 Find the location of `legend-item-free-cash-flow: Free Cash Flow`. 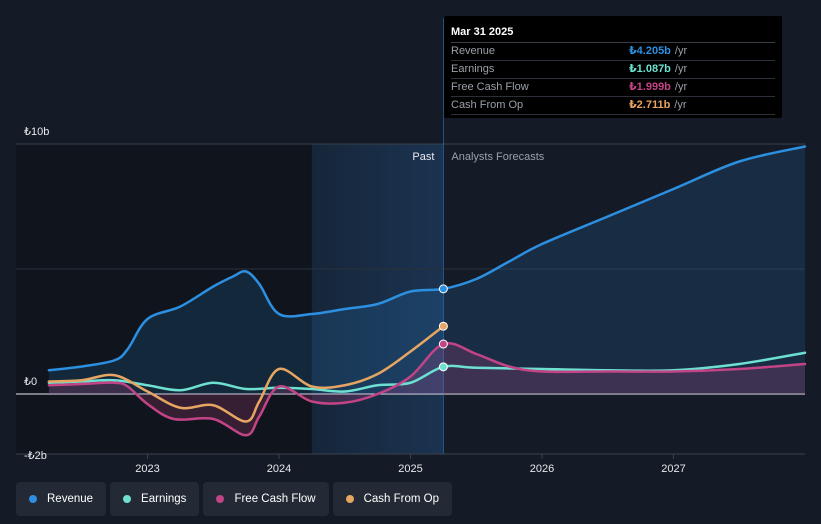

legend-item-free-cash-flow: Free Cash Flow is located at coordinates (266, 499).